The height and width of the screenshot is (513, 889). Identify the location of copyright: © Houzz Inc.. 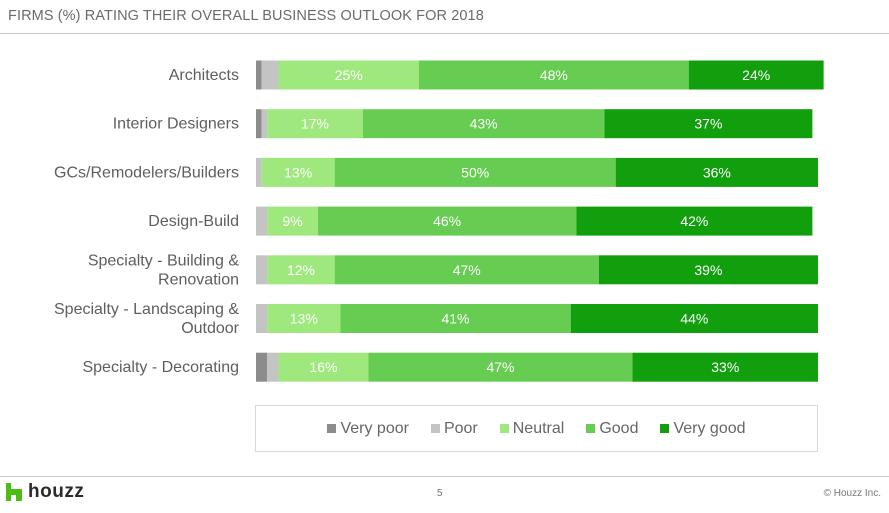
(852, 493).